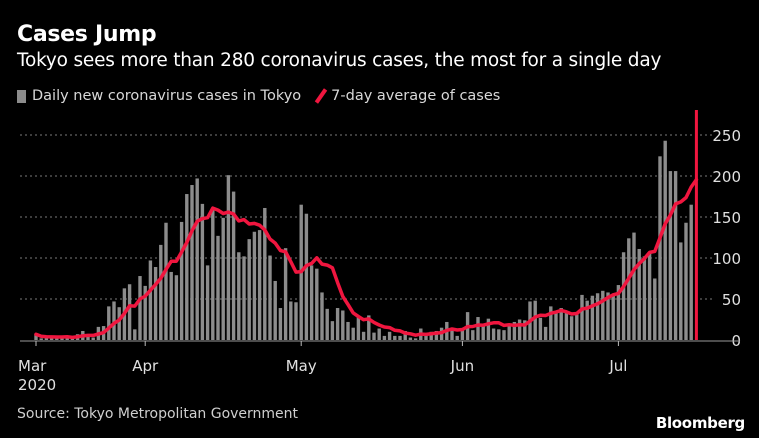 The width and height of the screenshot is (759, 438). What do you see at coordinates (167, 96) in the screenshot?
I see `legend-bar-label: Daily new coronavirus cases in Tokyo` at bounding box center [167, 96].